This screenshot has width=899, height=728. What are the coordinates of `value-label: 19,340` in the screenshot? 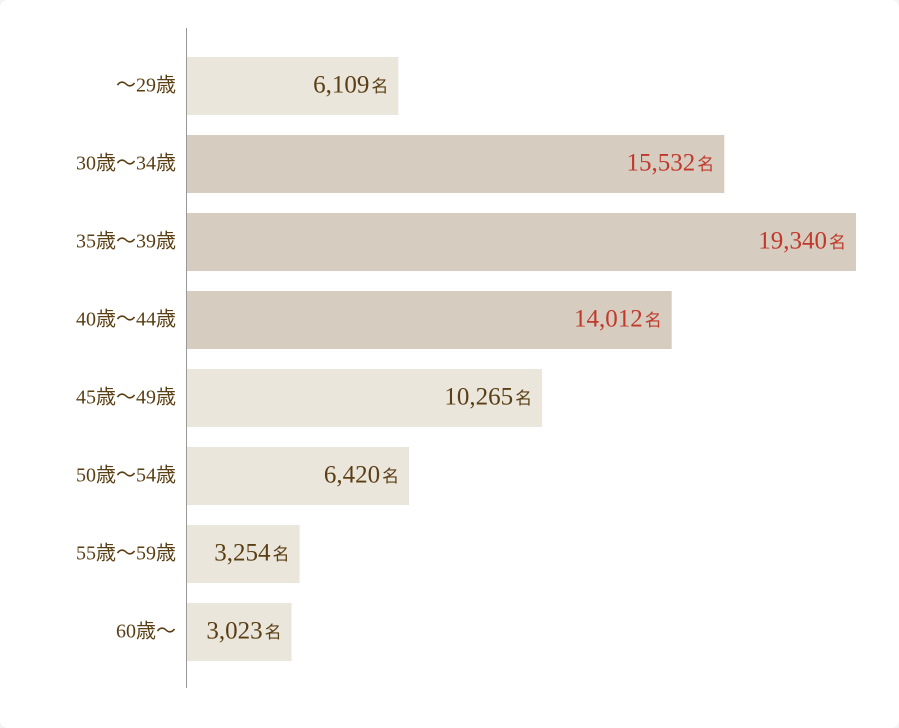 It's located at (792, 241).